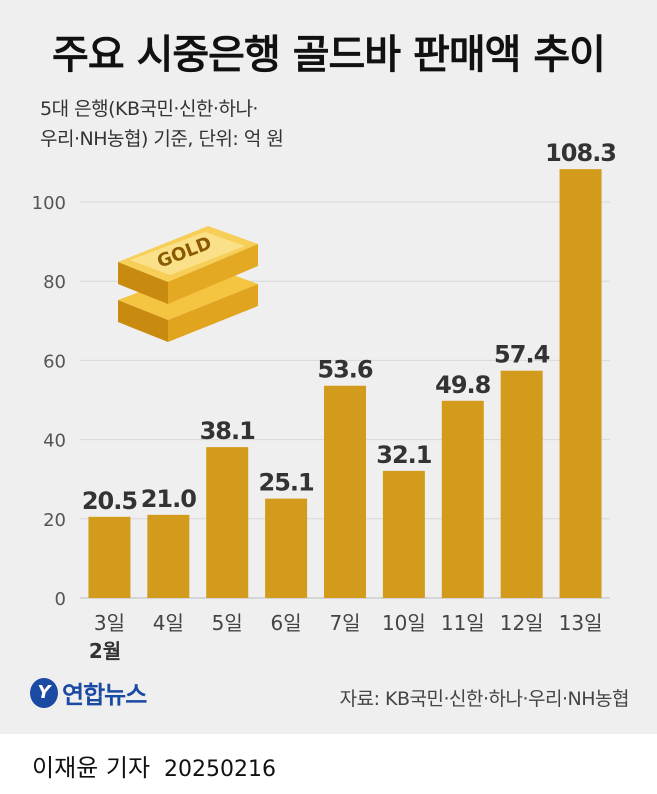 The width and height of the screenshot is (657, 794). I want to click on publish-date: 20250216, so click(220, 769).